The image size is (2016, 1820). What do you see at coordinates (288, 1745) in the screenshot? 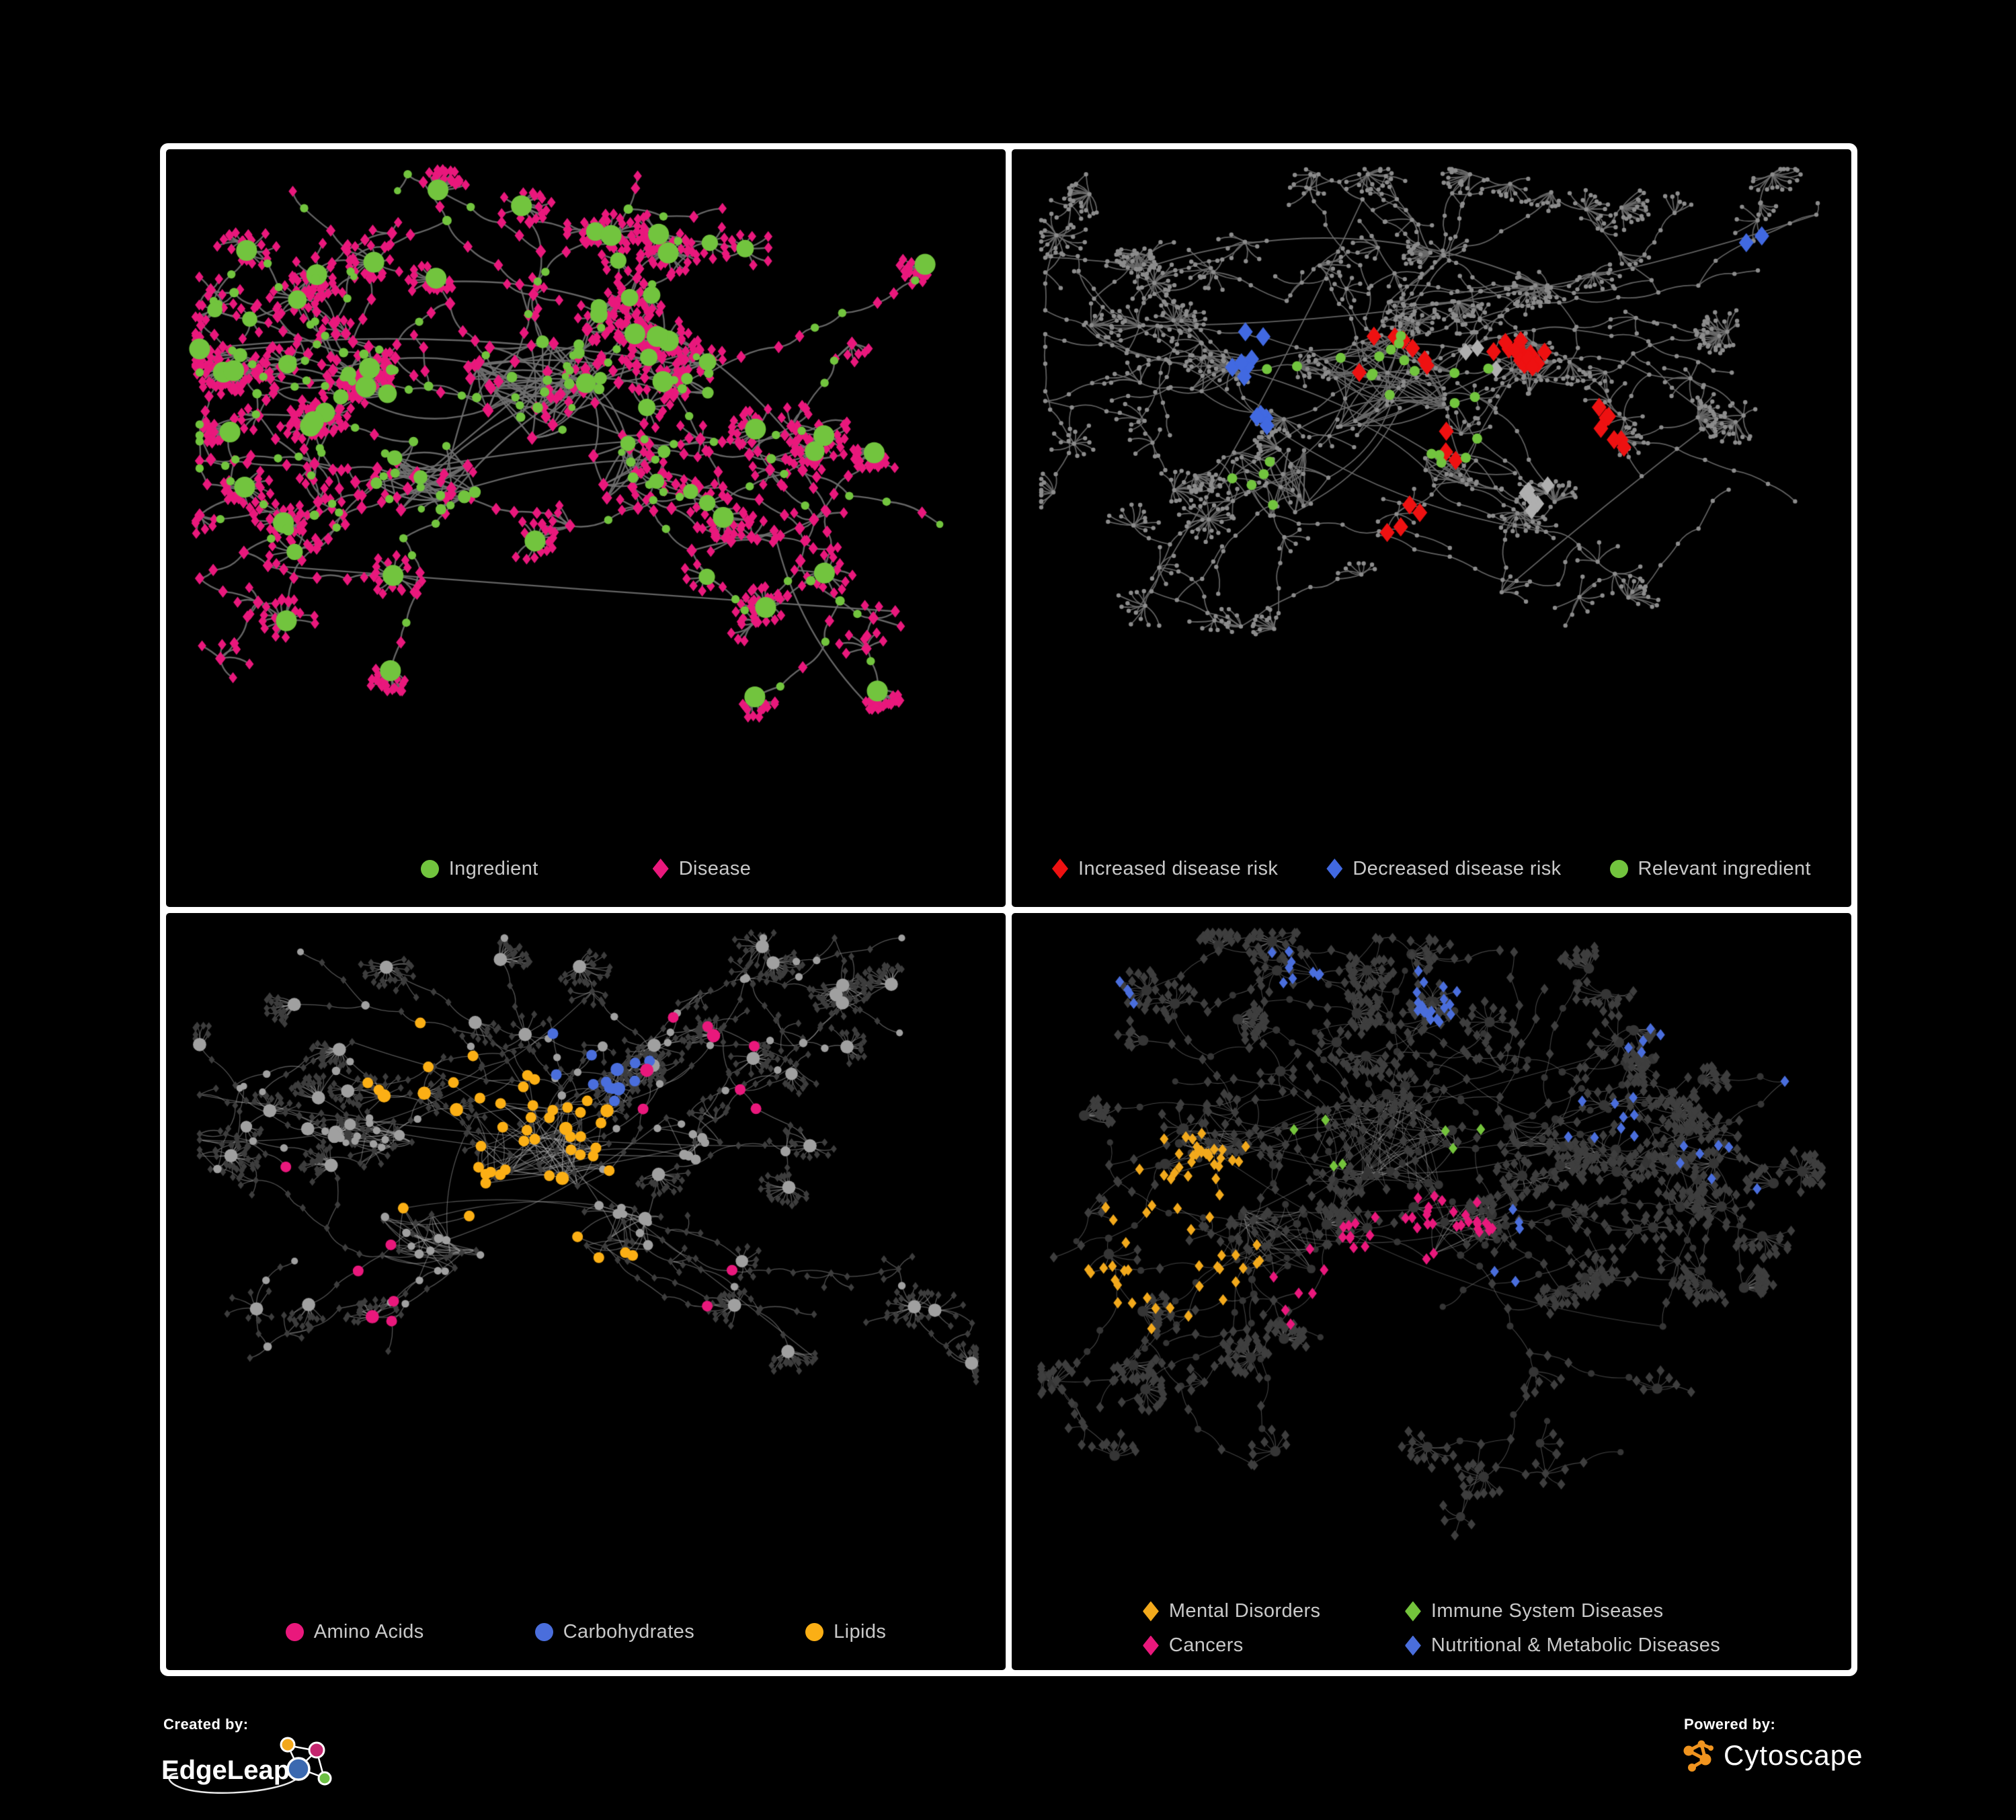
I see `edgeleap-node-orange` at bounding box center [288, 1745].